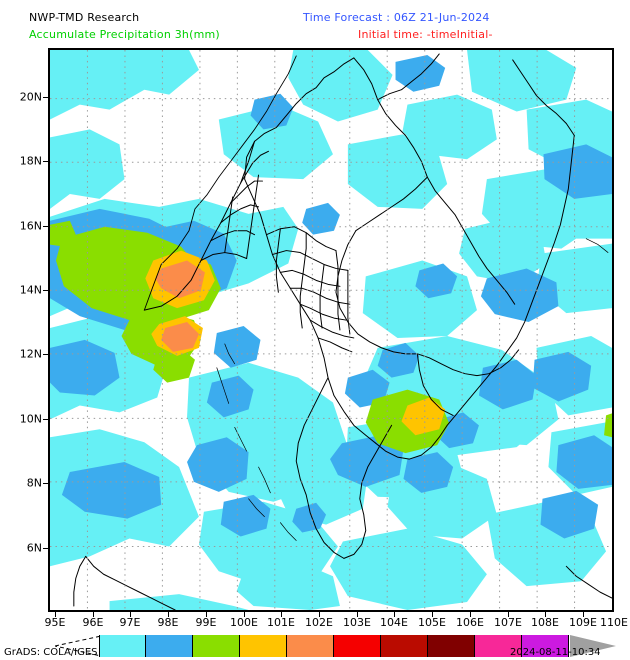  What do you see at coordinates (130, 622) in the screenshot?
I see `lon-tick-97E: 97E` at bounding box center [130, 622].